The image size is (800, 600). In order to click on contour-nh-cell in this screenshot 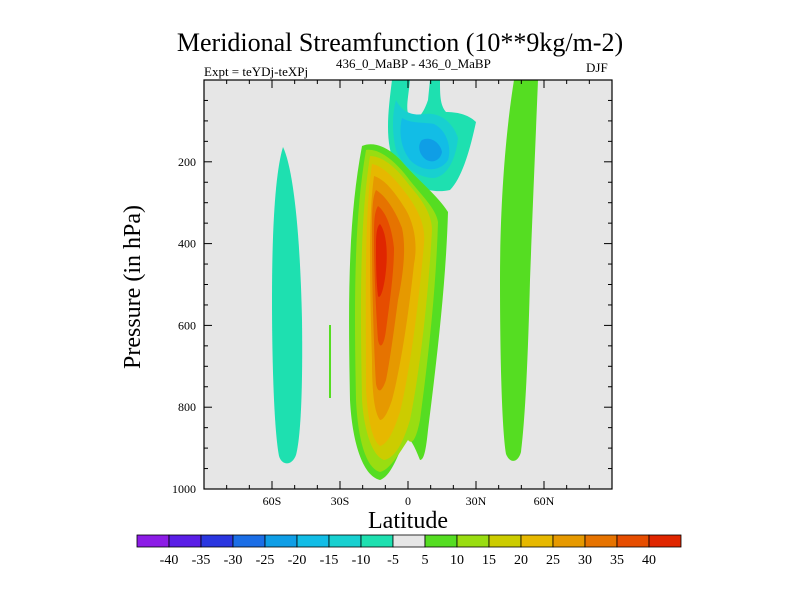, I will do `click(519, 270)`.